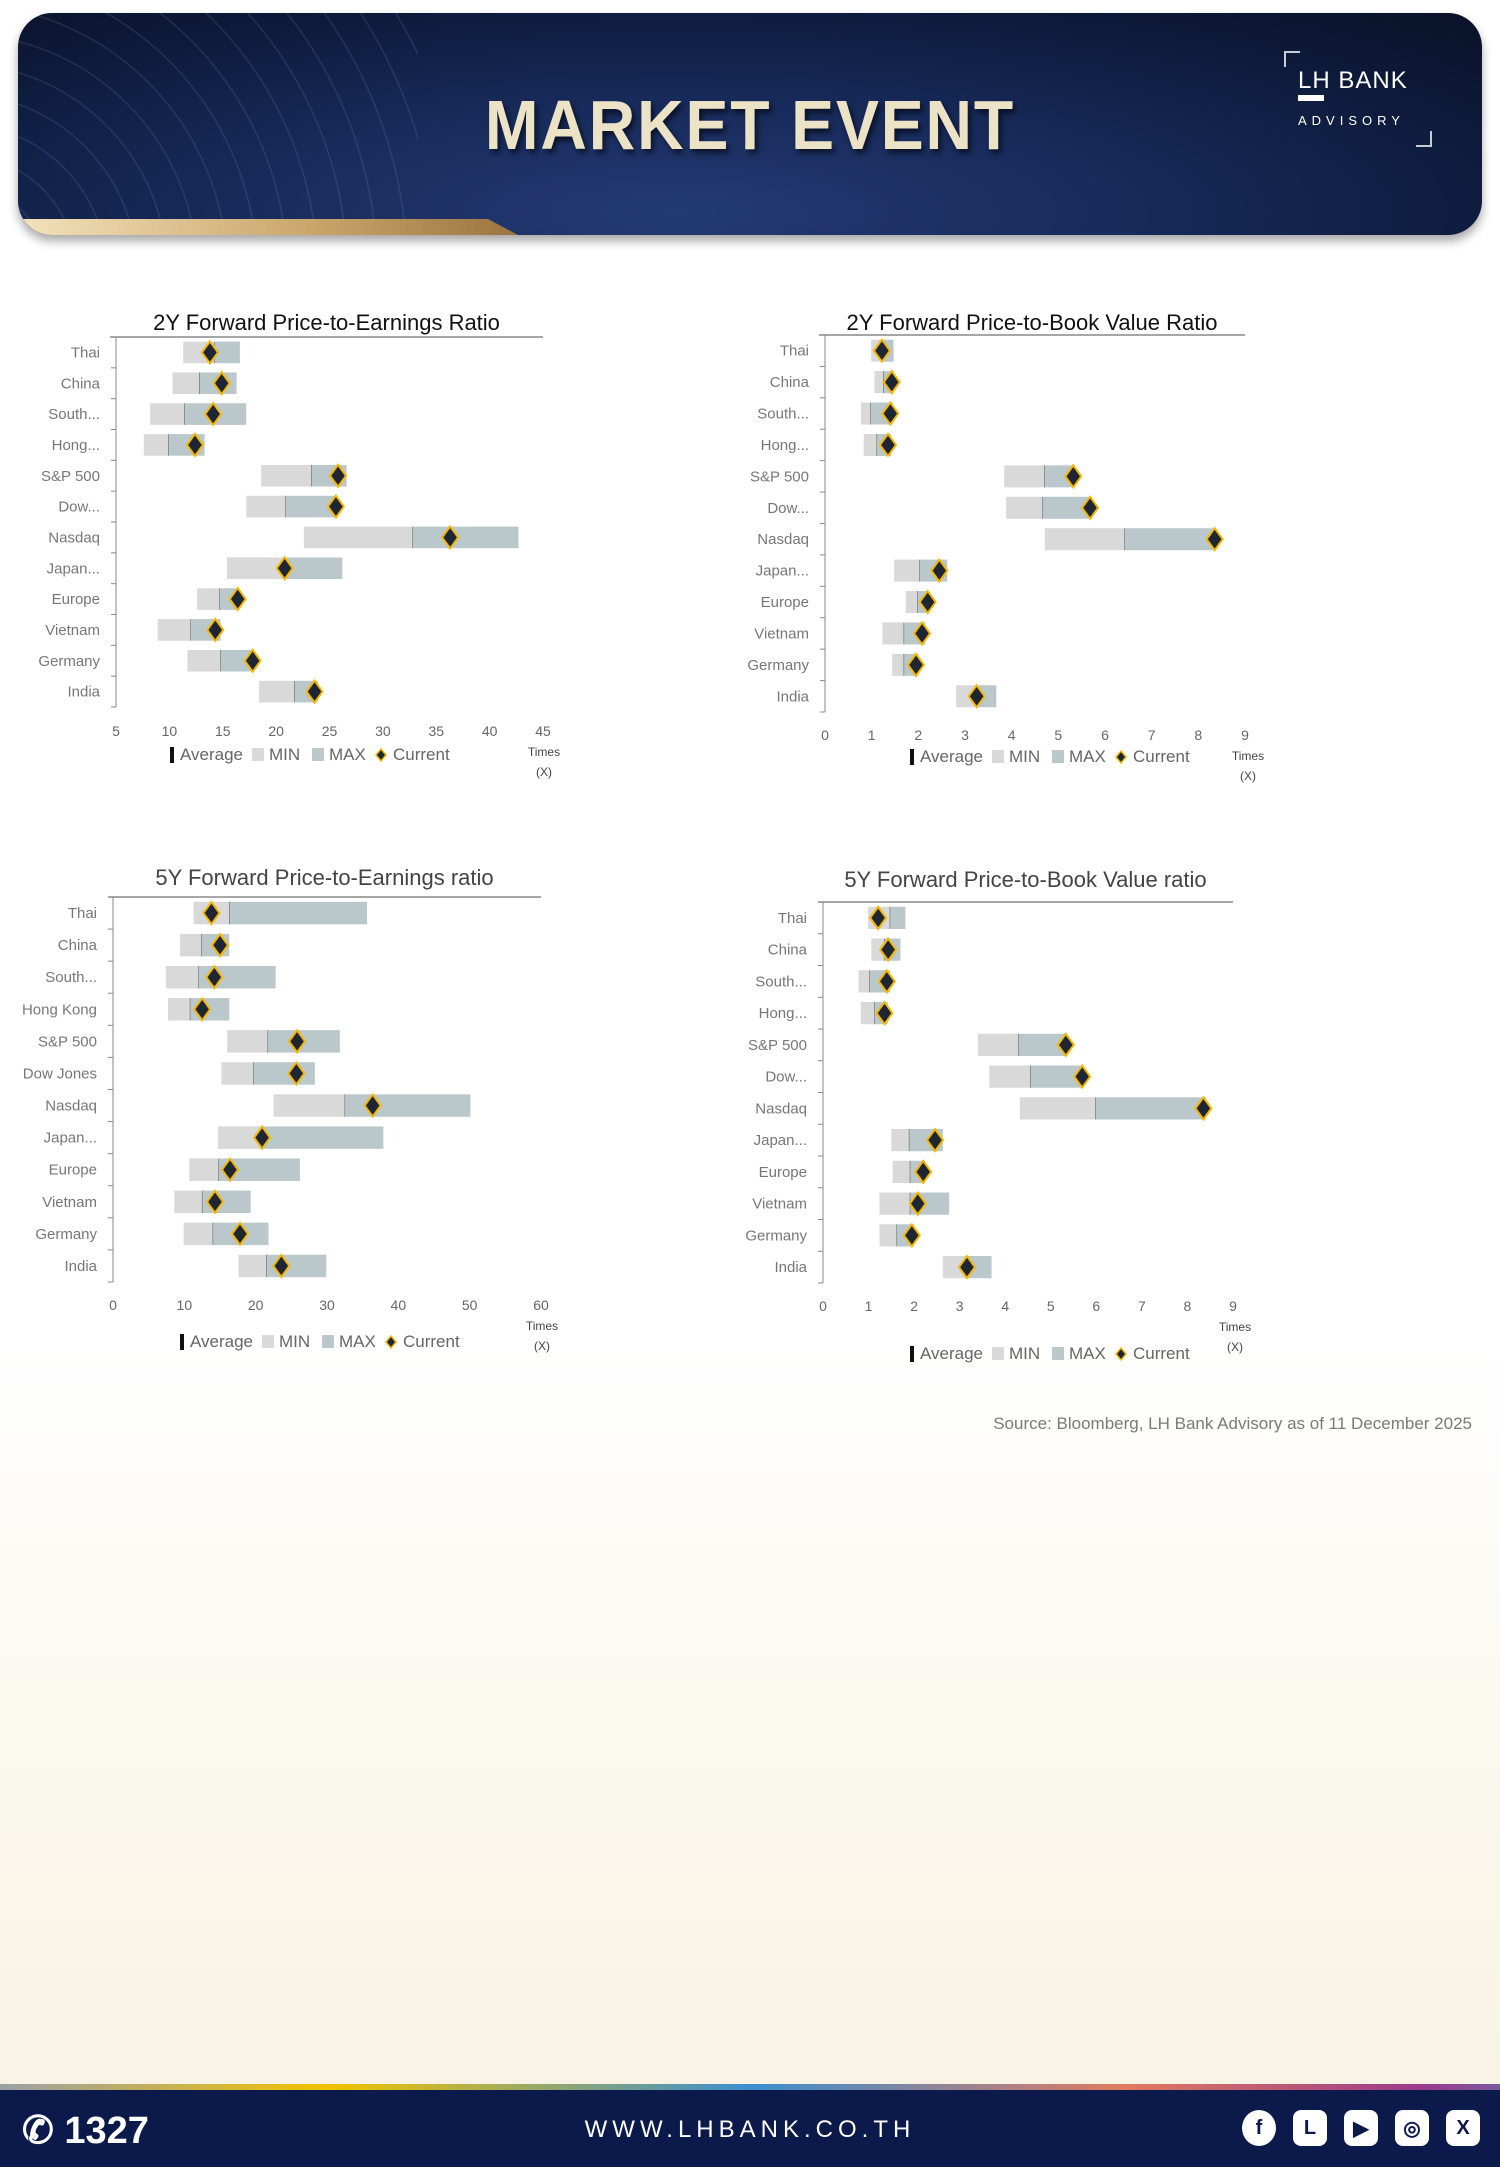 The image size is (1500, 2167). What do you see at coordinates (421, 754) in the screenshot?
I see `legend-current: Current` at bounding box center [421, 754].